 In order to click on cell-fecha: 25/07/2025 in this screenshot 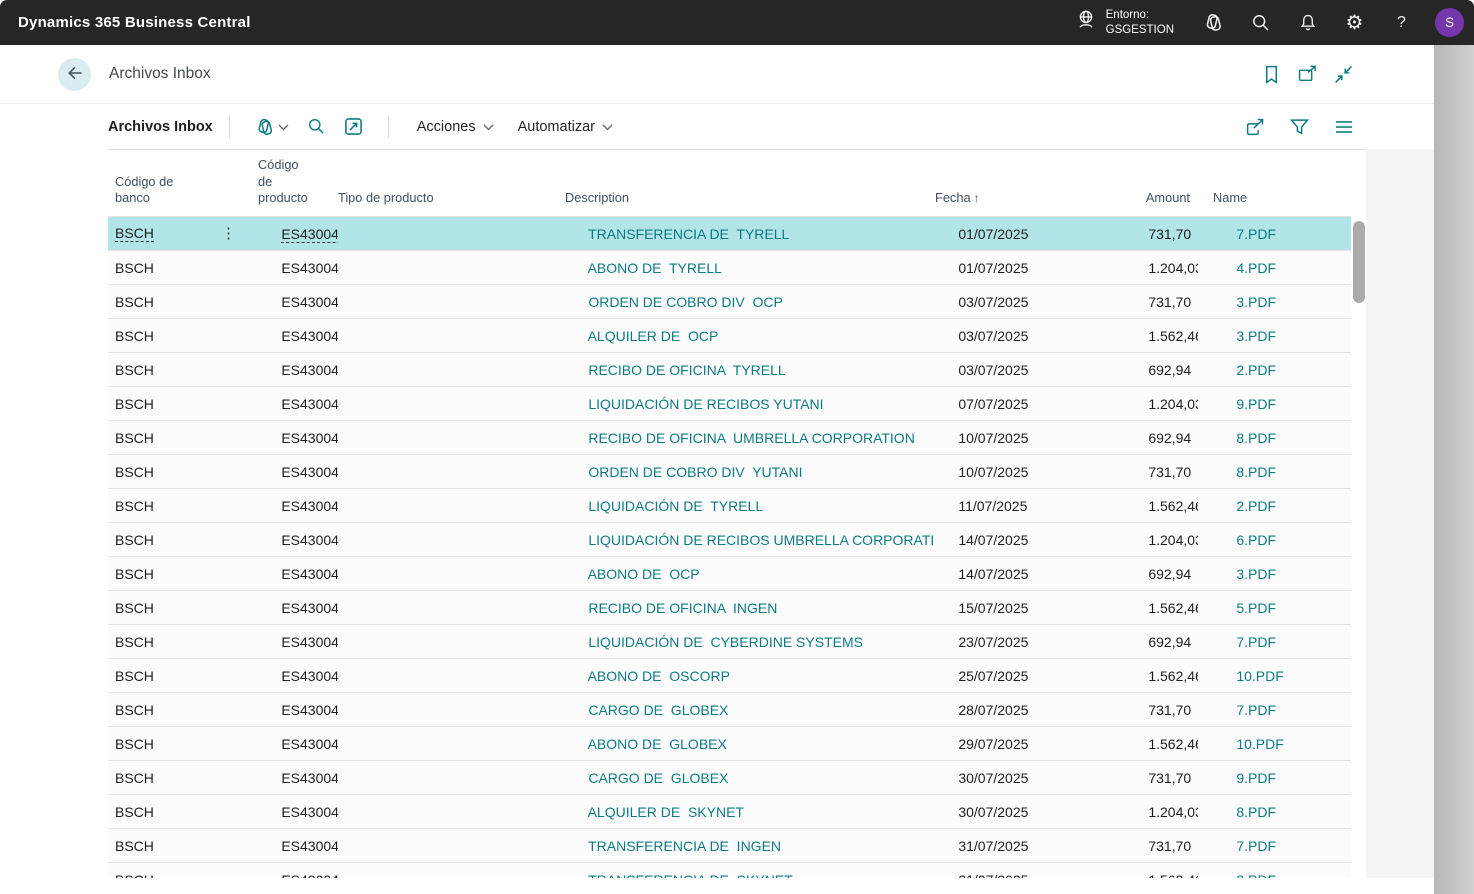, I will do `click(993, 675)`.